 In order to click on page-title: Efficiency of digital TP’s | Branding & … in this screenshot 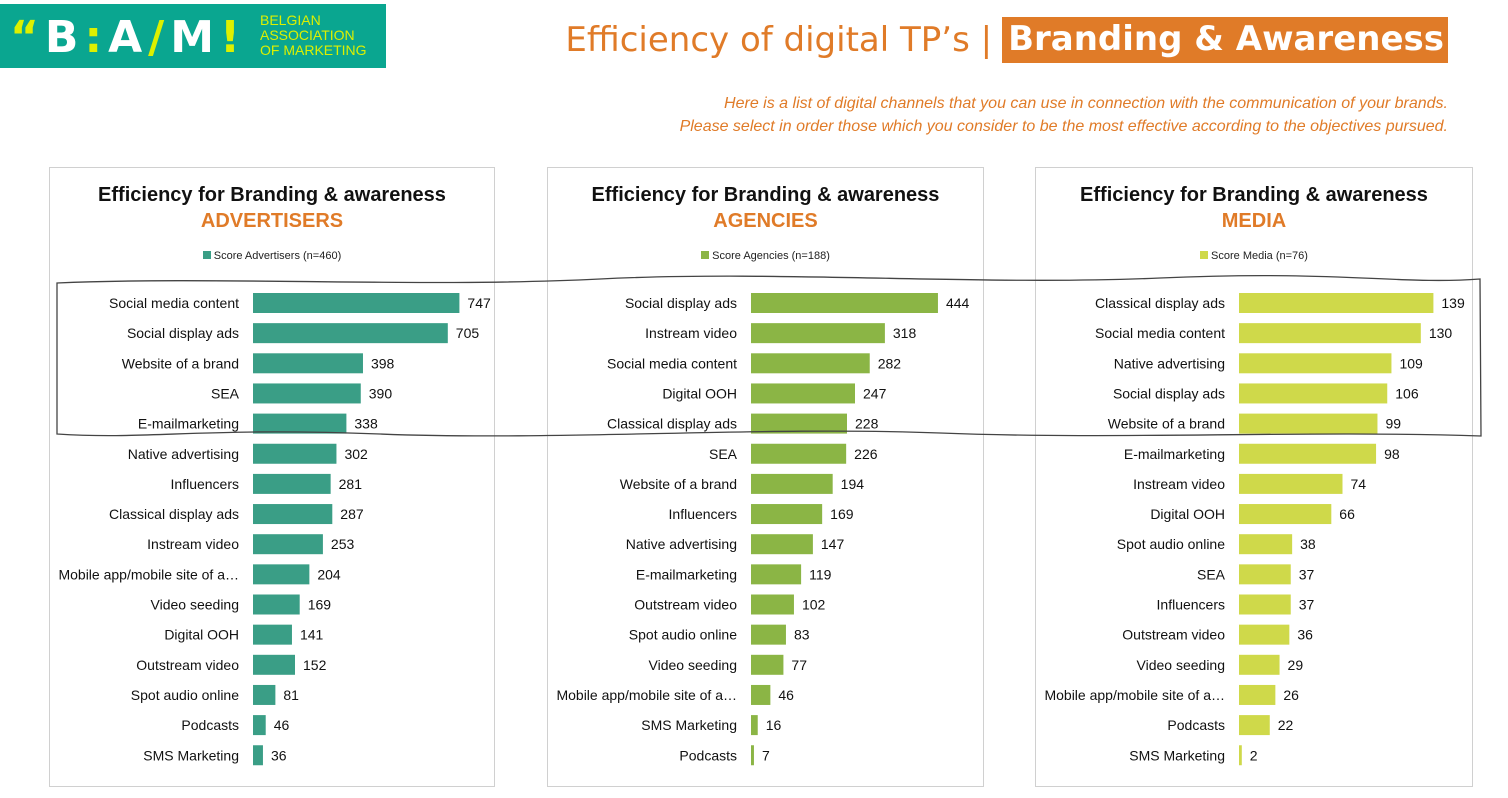, I will do `click(1006, 40)`.